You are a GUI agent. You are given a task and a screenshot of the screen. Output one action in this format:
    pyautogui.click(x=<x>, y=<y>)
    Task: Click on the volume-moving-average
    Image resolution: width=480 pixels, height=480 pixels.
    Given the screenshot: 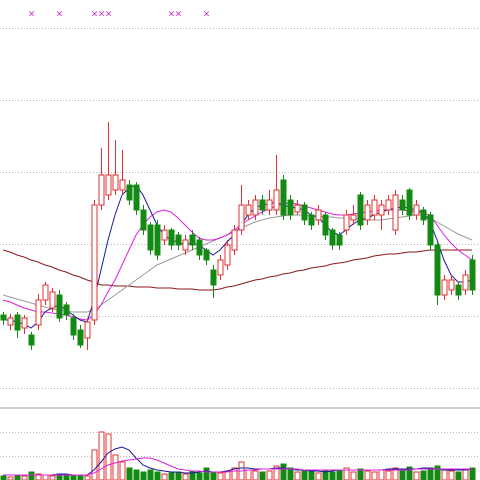 What is the action you would take?
    pyautogui.click(x=237, y=466)
    